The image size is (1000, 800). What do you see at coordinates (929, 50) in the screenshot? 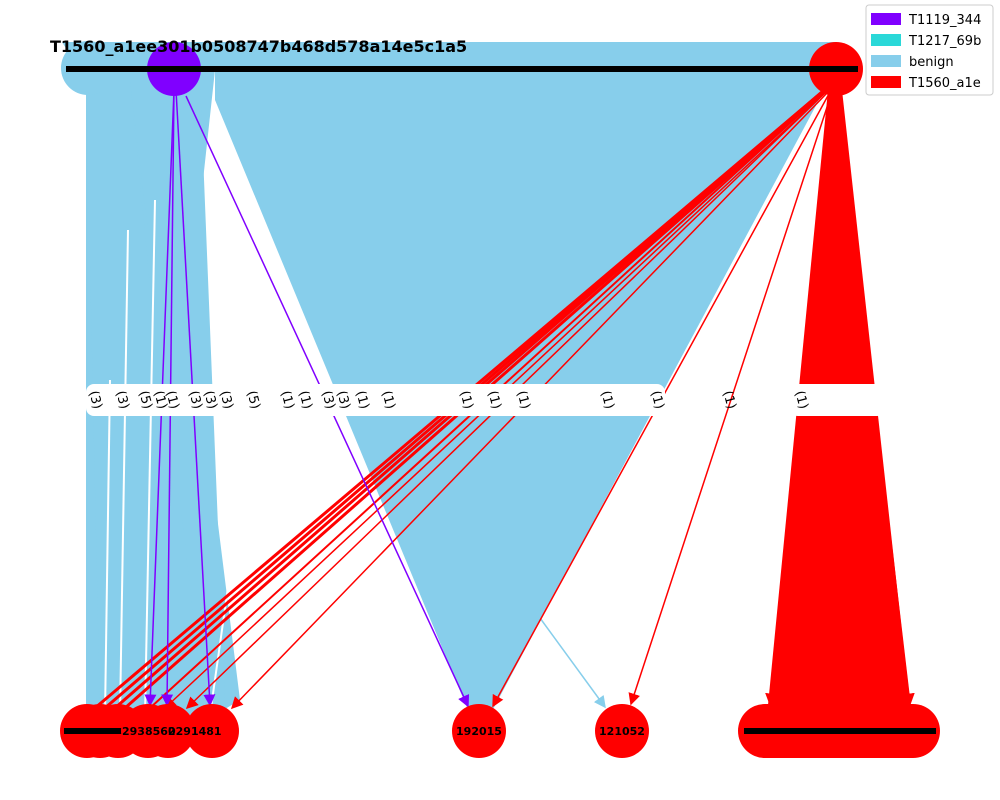
I see `legend-frame` at bounding box center [929, 50].